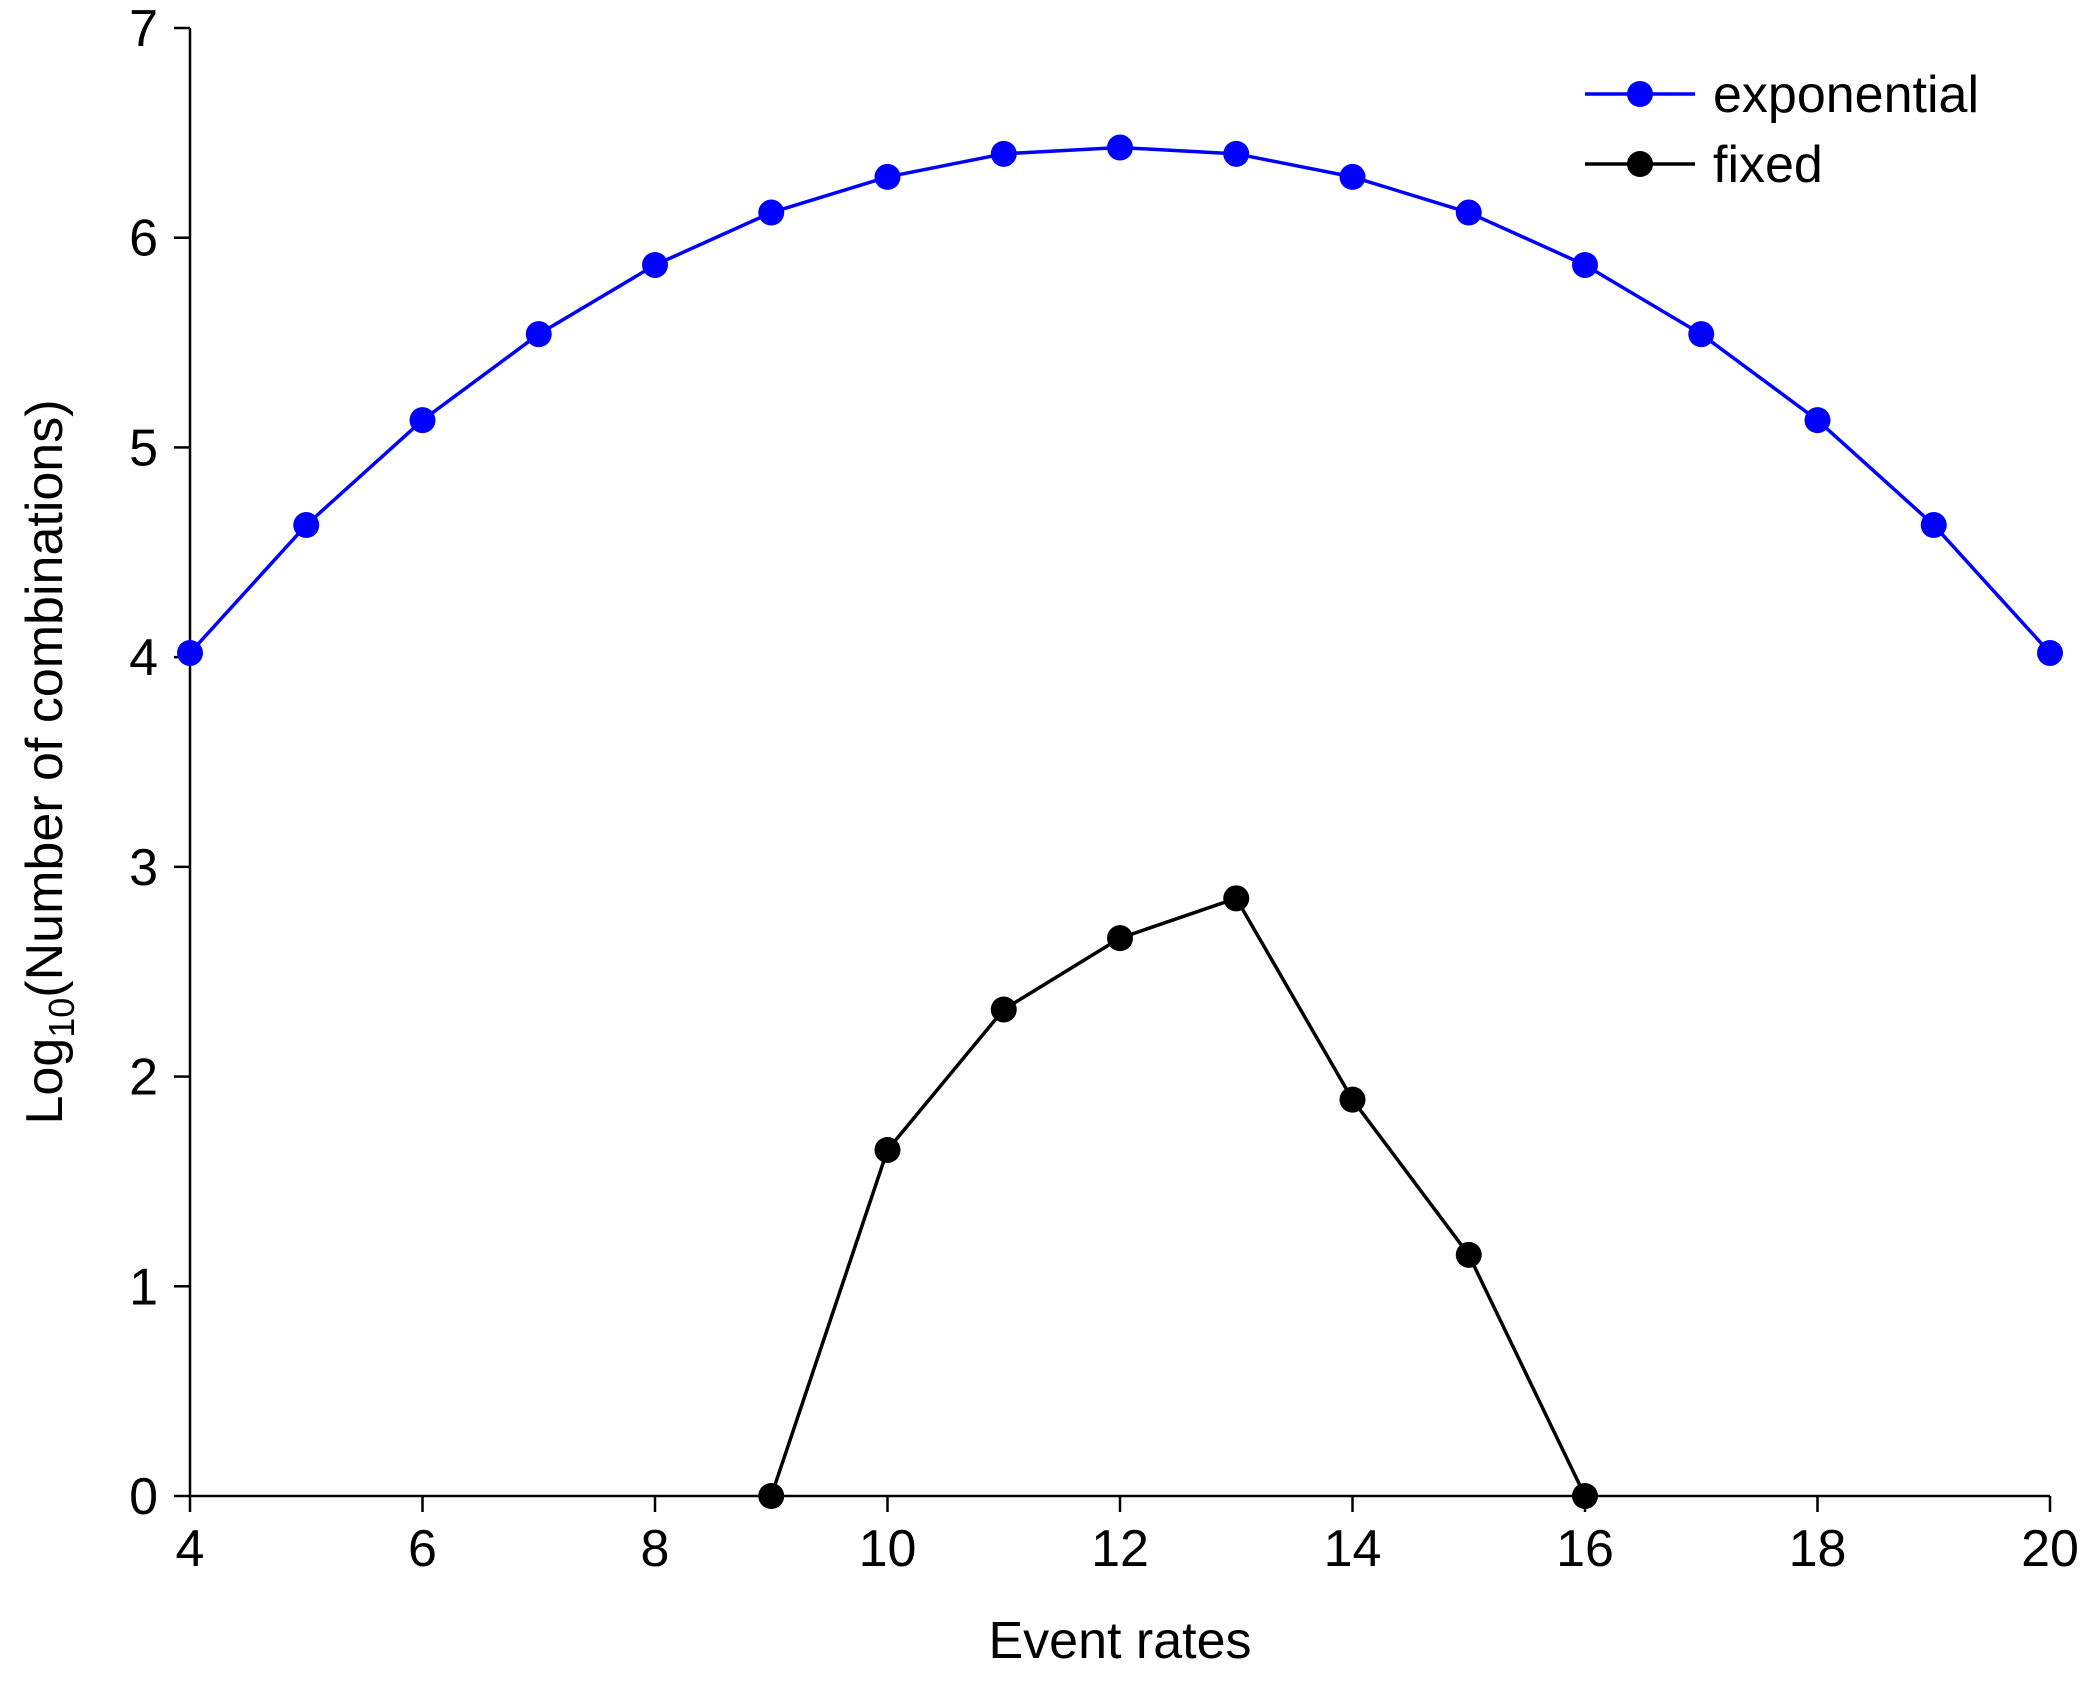 The width and height of the screenshot is (2083, 1689). Describe the element at coordinates (159, 763) in the screenshot. I see `y-axis-ticks: 0 1 2 3 4 5 6 7` at that location.